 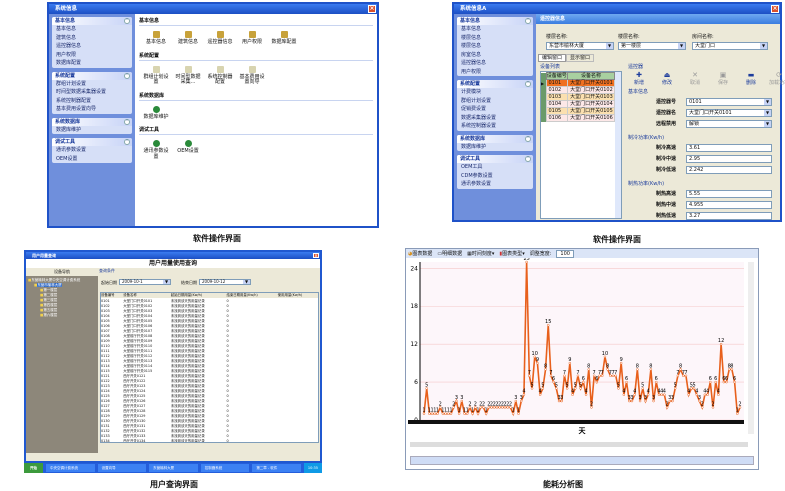 What do you see at coordinates (618, 145) in the screenshot?
I see `scrollbar` at bounding box center [618, 145].